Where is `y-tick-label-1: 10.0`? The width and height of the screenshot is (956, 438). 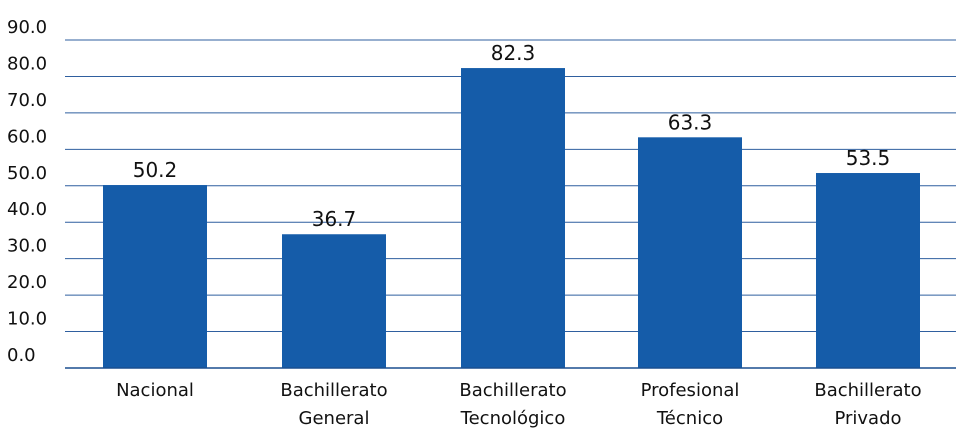
y-tick-label-1: 10.0 is located at coordinates (27, 319).